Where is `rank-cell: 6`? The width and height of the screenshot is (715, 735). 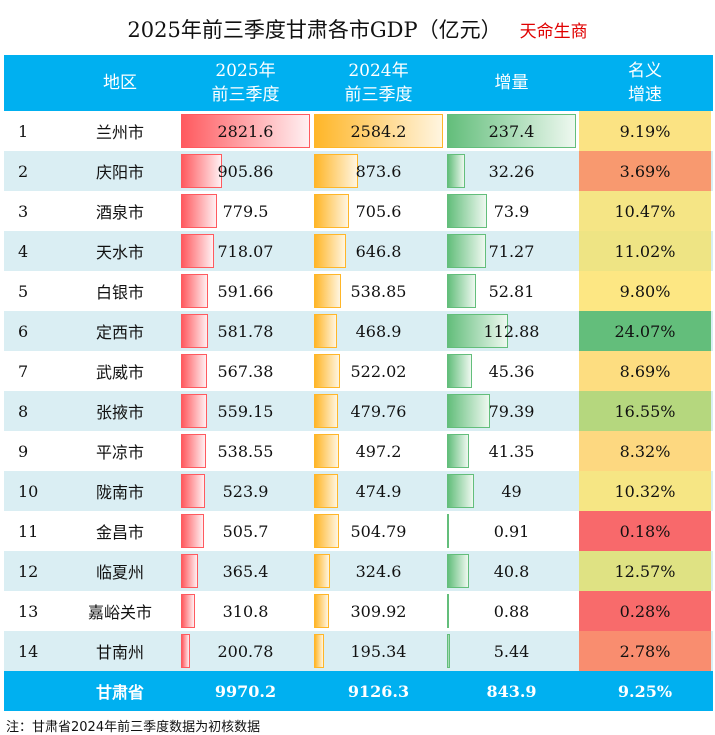
rank-cell: 6 is located at coordinates (23, 331).